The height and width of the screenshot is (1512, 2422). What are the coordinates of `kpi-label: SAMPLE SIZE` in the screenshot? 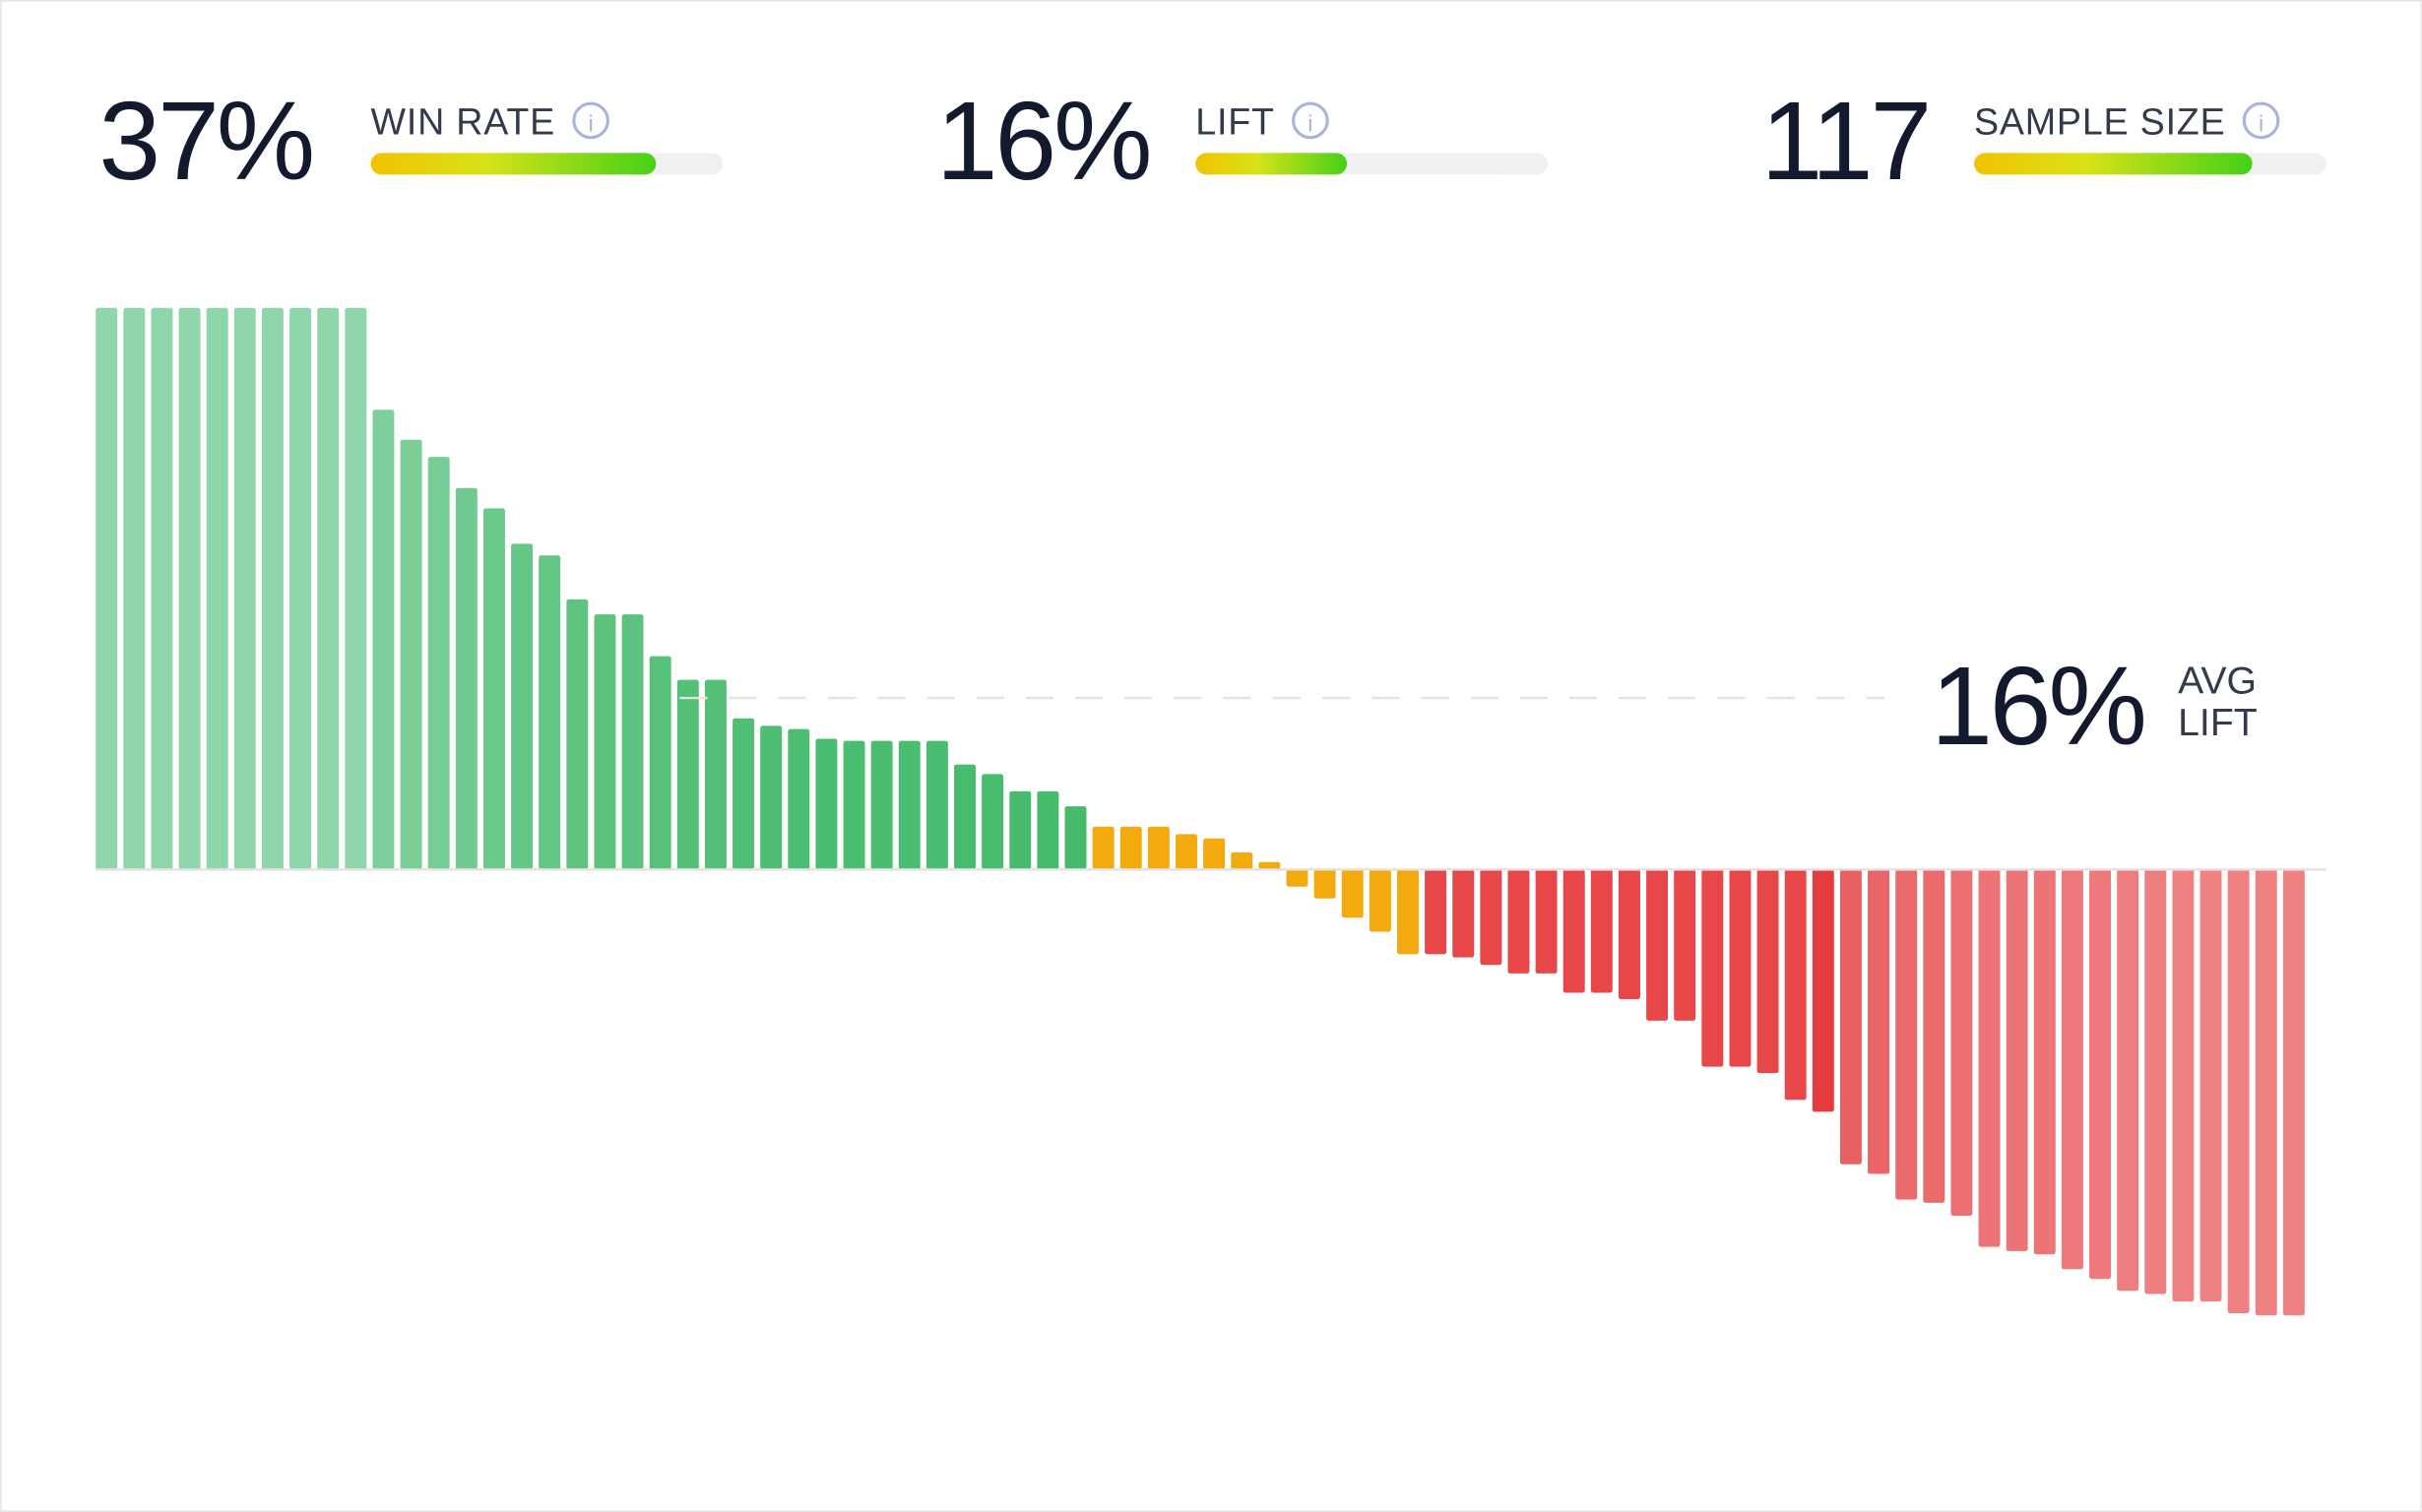 It's located at (2099, 122).